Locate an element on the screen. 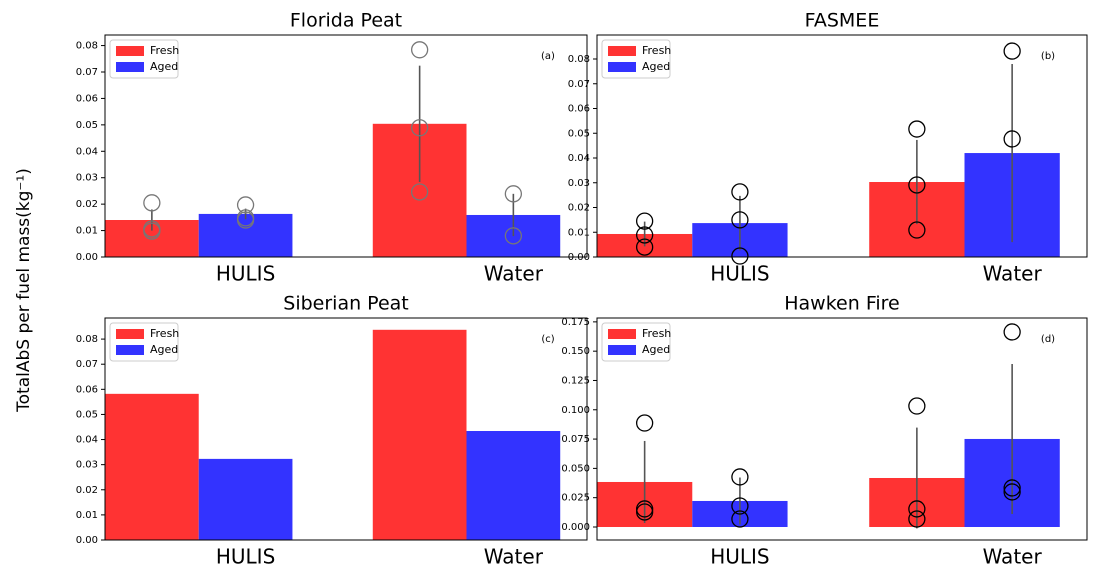 This screenshot has width=1097, height=565. subplot-title: Florida Peat is located at coordinates (346, 21).